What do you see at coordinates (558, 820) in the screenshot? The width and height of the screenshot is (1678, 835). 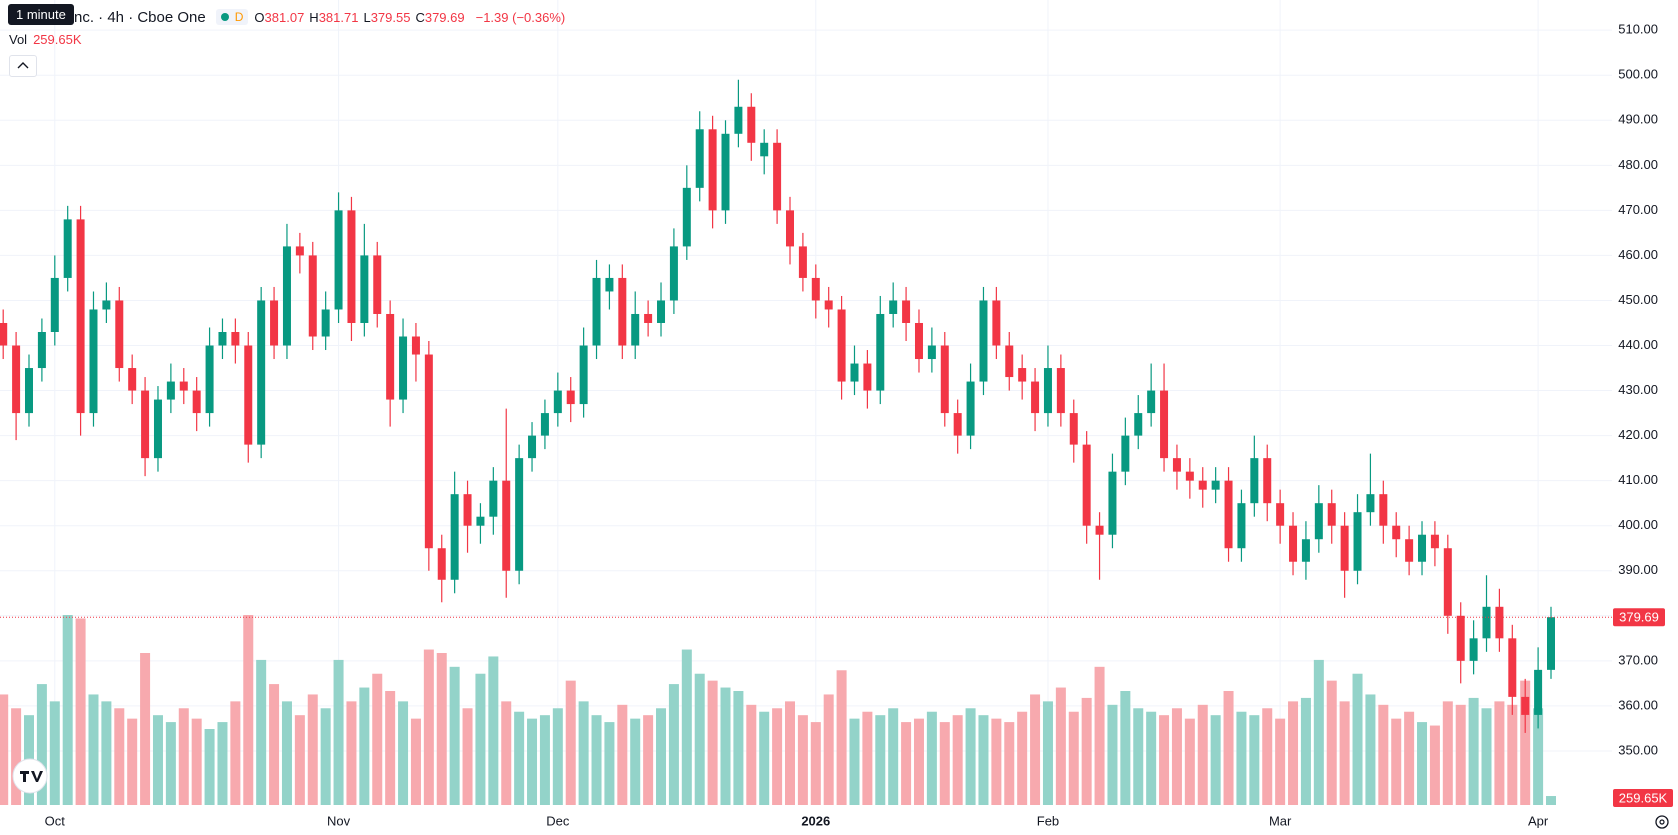 I see `x-tick-label: Dec` at bounding box center [558, 820].